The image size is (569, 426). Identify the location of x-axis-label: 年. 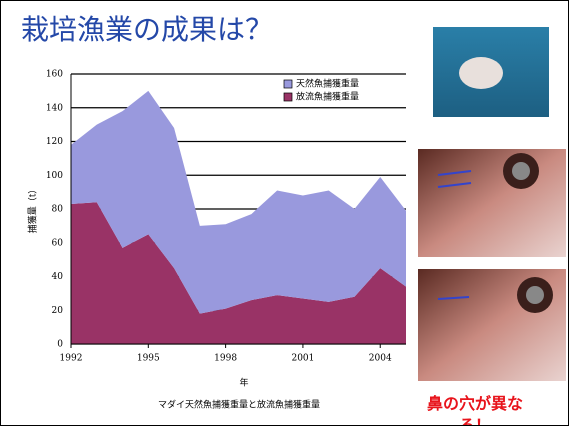
(243, 383).